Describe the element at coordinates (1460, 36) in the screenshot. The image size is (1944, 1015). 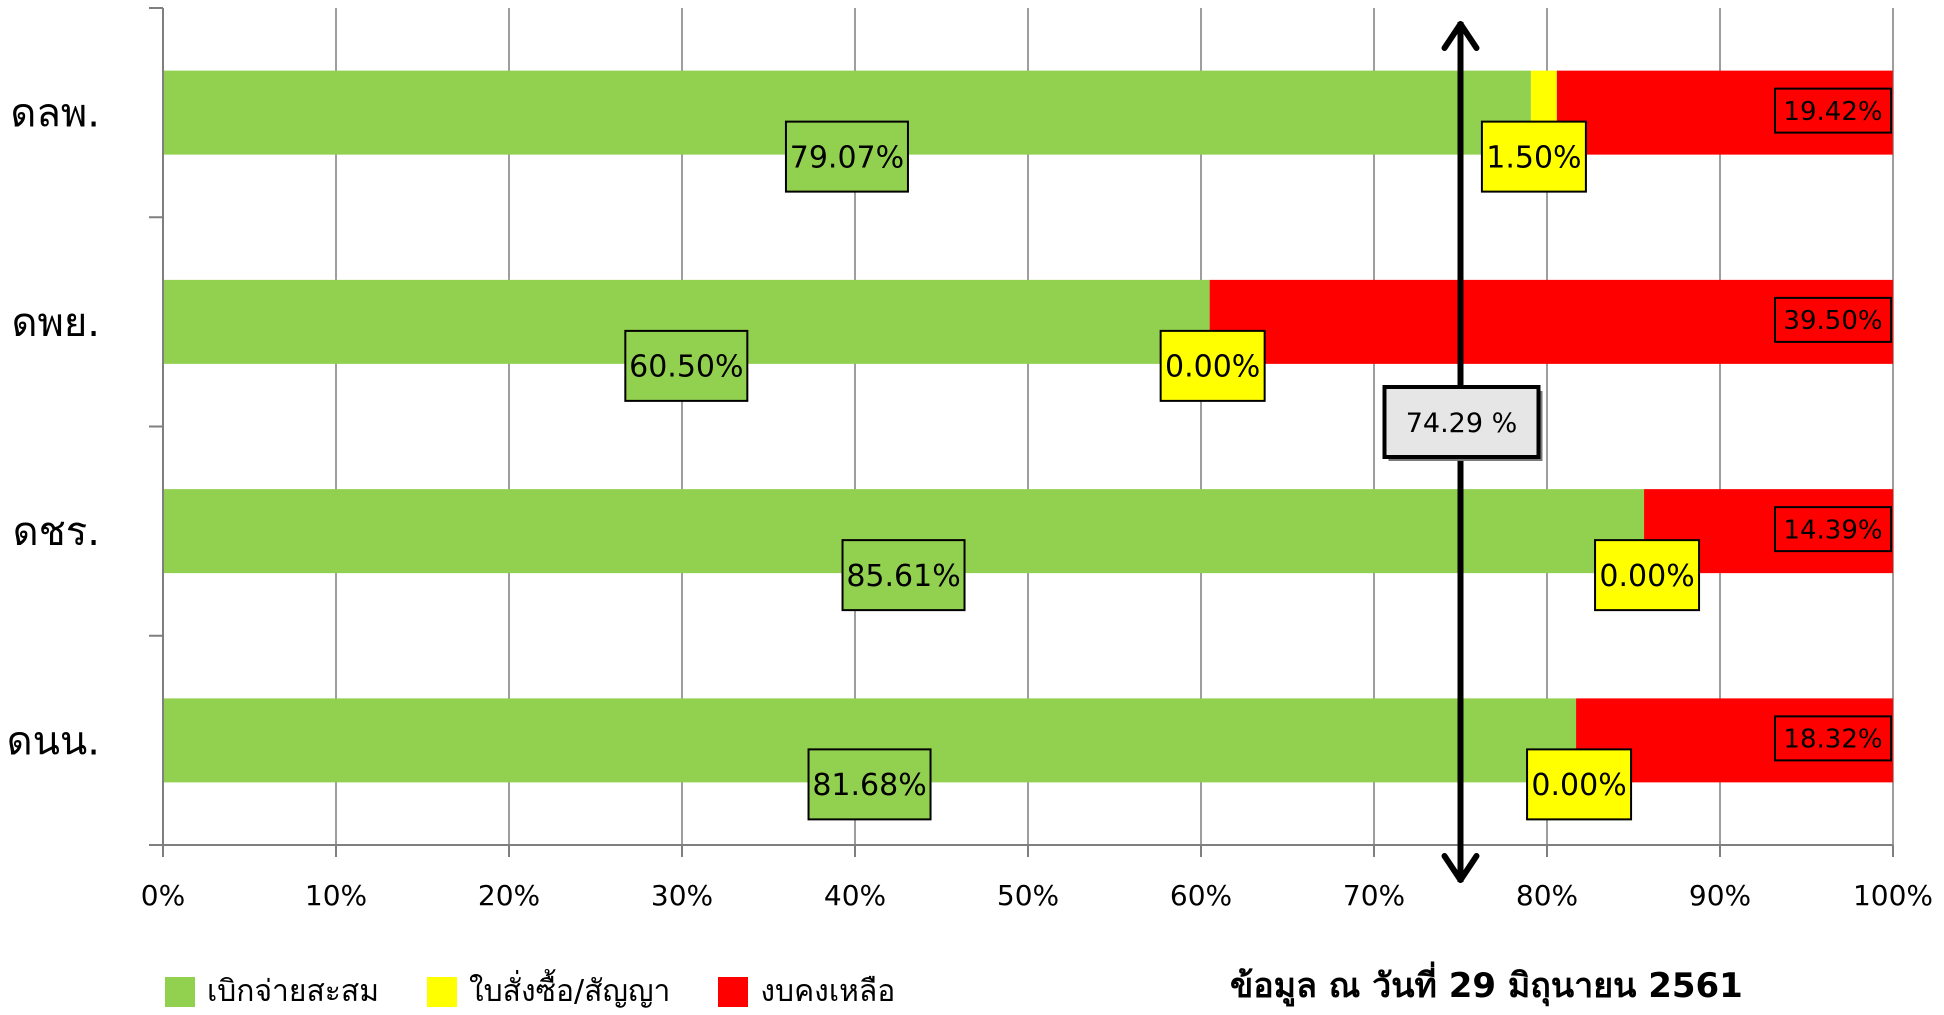
I see `arrow-up-icon` at that location.